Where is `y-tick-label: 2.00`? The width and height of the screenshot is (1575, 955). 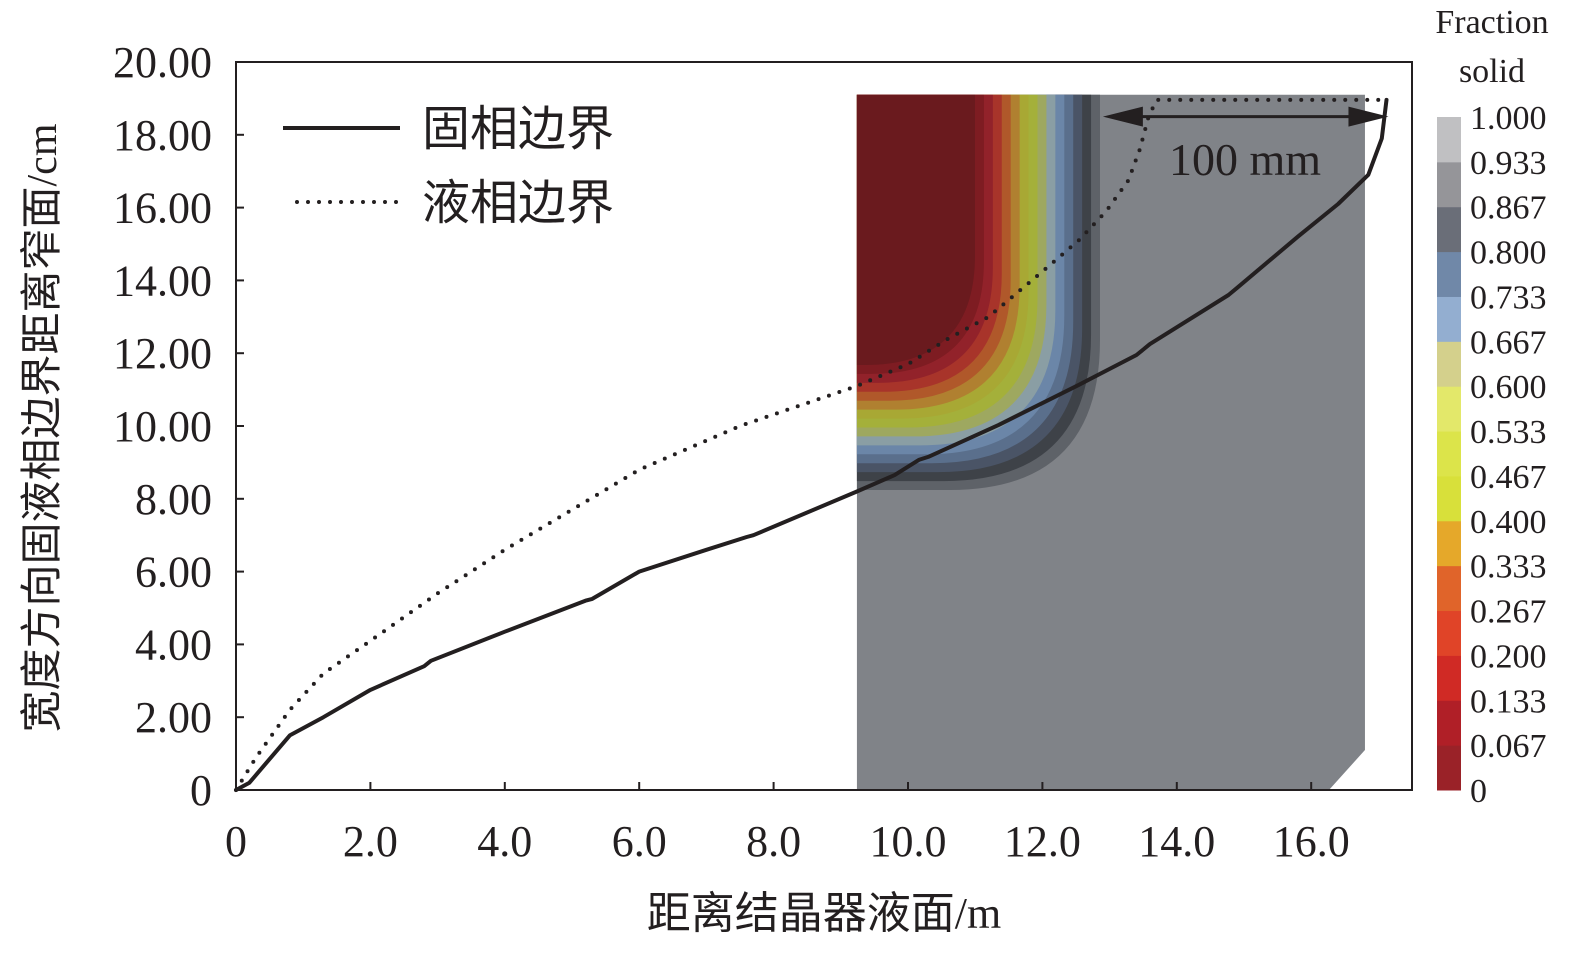 y-tick-label: 2.00 is located at coordinates (173, 717).